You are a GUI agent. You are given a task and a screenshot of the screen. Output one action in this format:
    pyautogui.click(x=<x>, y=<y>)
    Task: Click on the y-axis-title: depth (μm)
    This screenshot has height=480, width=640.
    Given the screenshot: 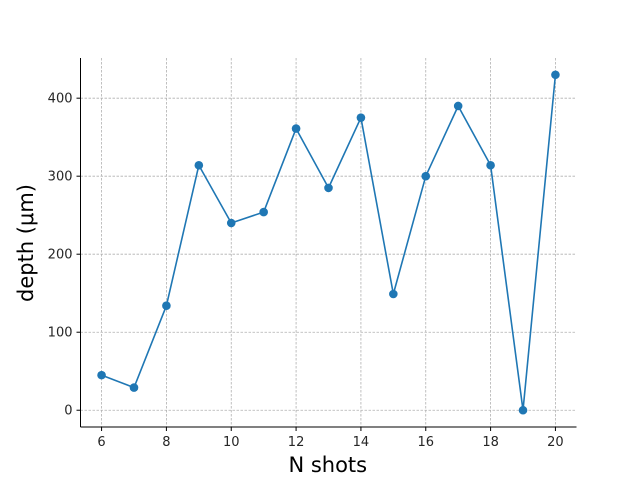 What is the action you would take?
    pyautogui.click(x=26, y=243)
    